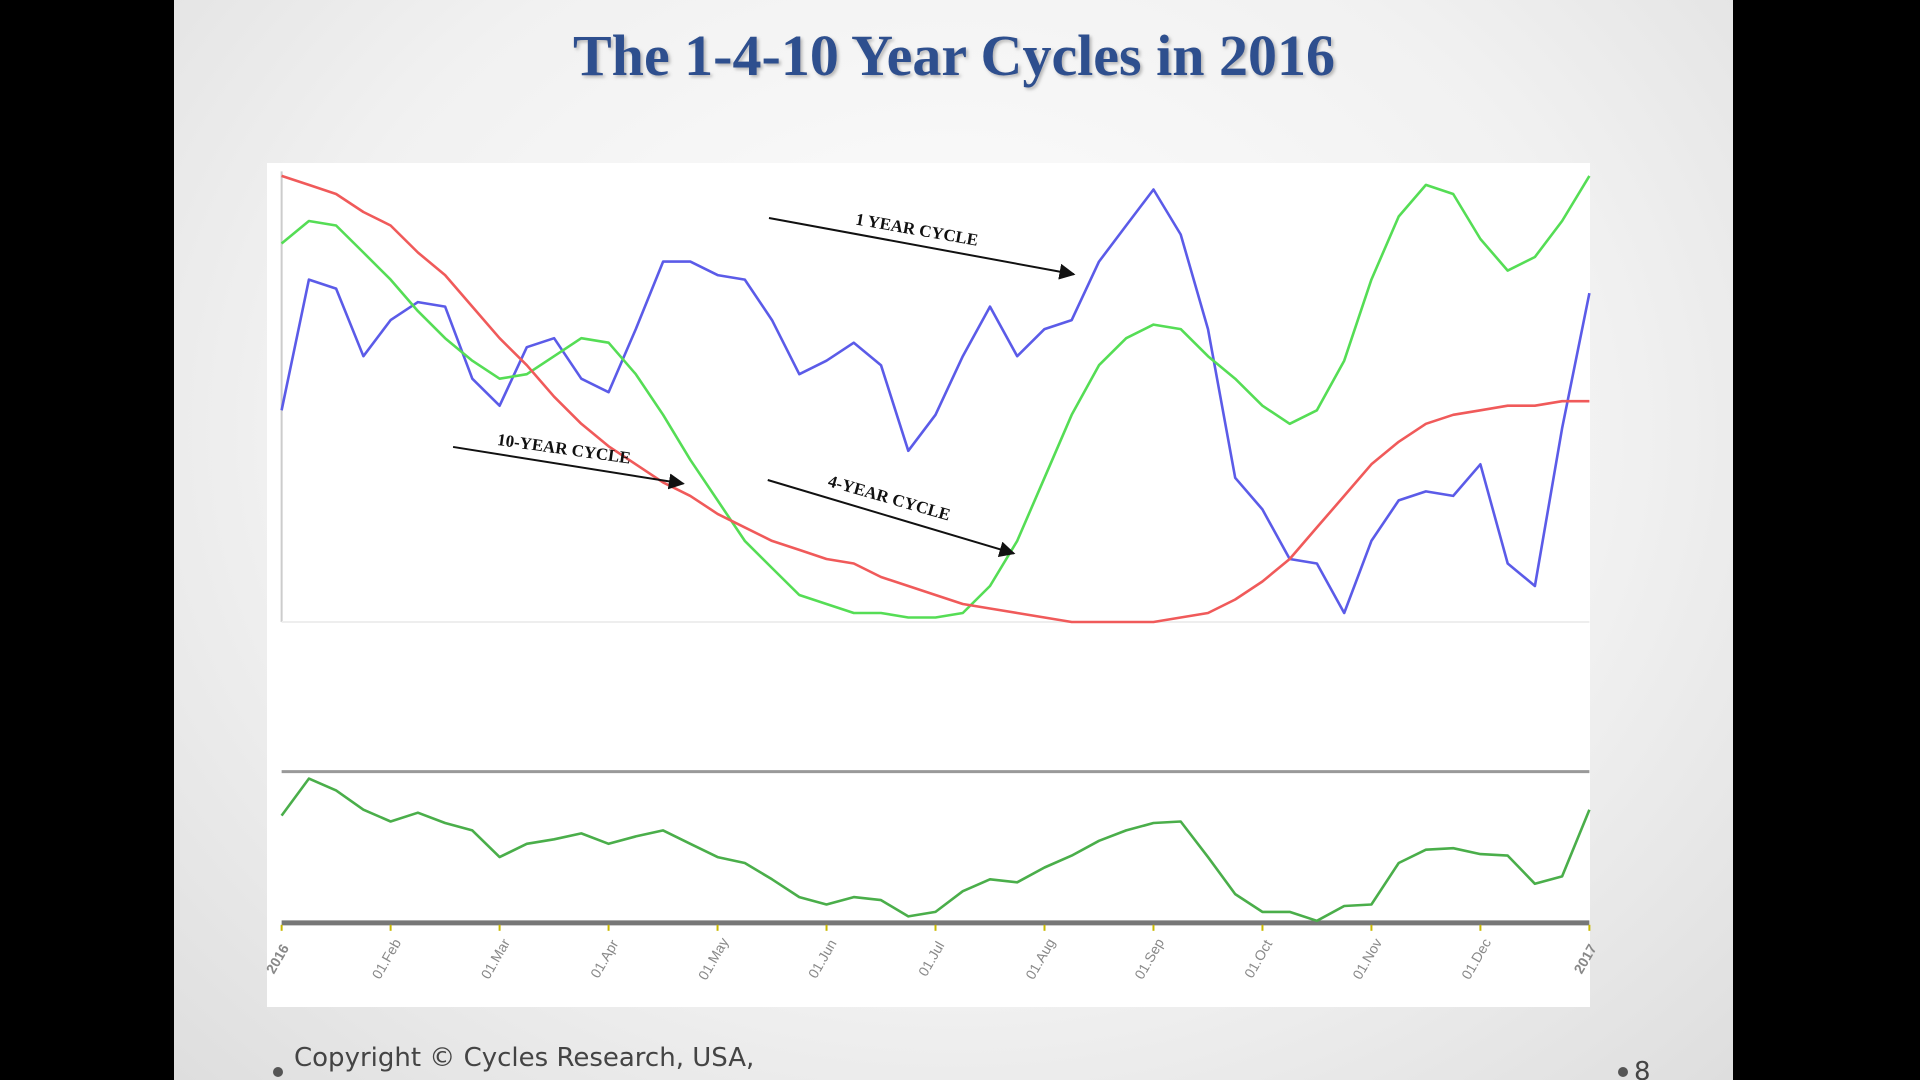 Image resolution: width=1920 pixels, height=1080 pixels. Describe the element at coordinates (954, 55) in the screenshot. I see `chart-title: The 1-4-10 Year Cycles in 2016` at that location.